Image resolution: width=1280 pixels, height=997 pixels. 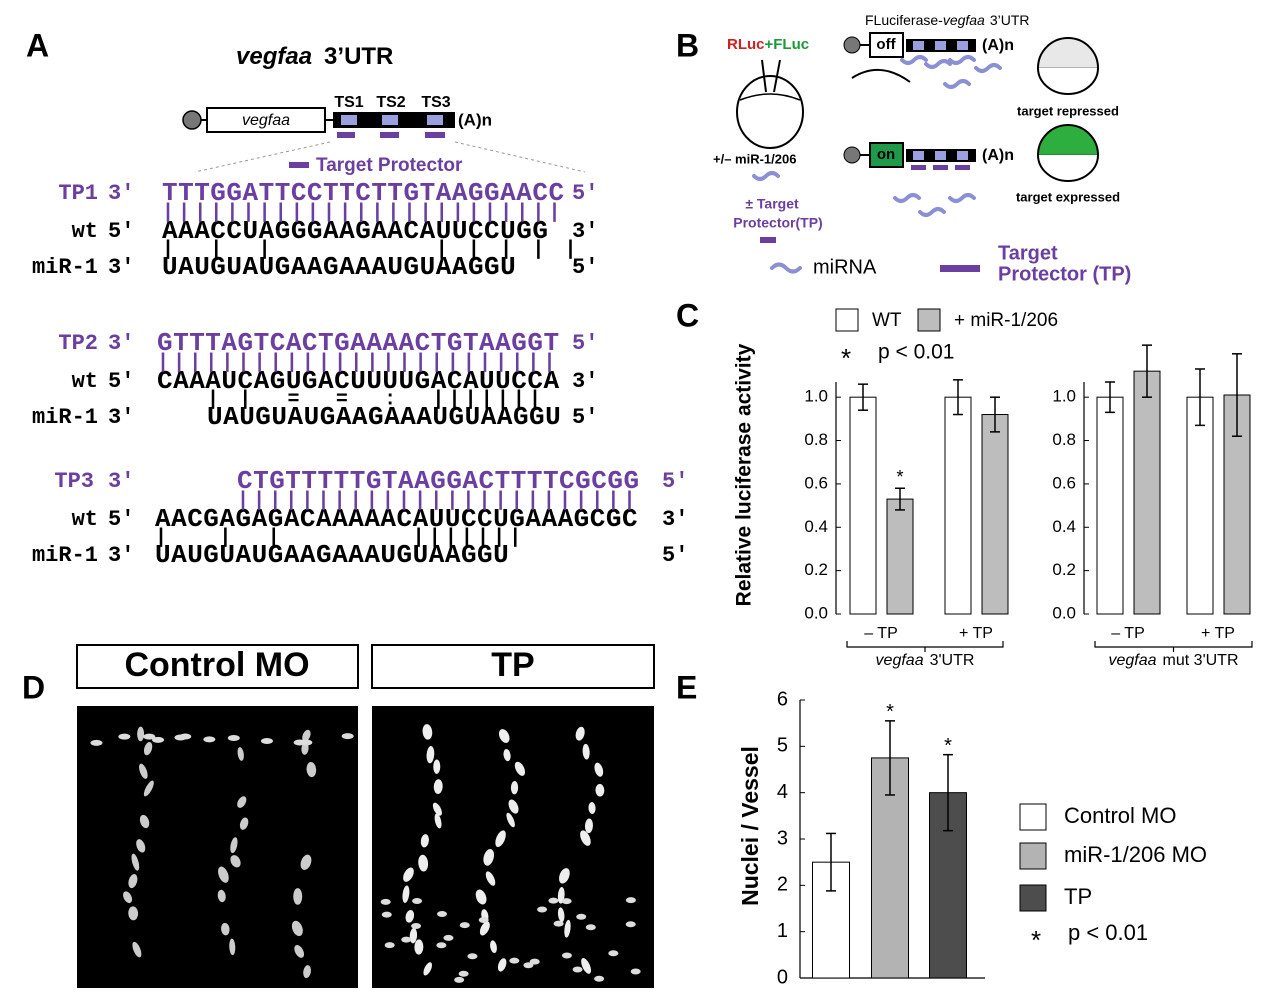 What do you see at coordinates (791, 44) in the screenshot?
I see `fluc: FLuc` at bounding box center [791, 44].